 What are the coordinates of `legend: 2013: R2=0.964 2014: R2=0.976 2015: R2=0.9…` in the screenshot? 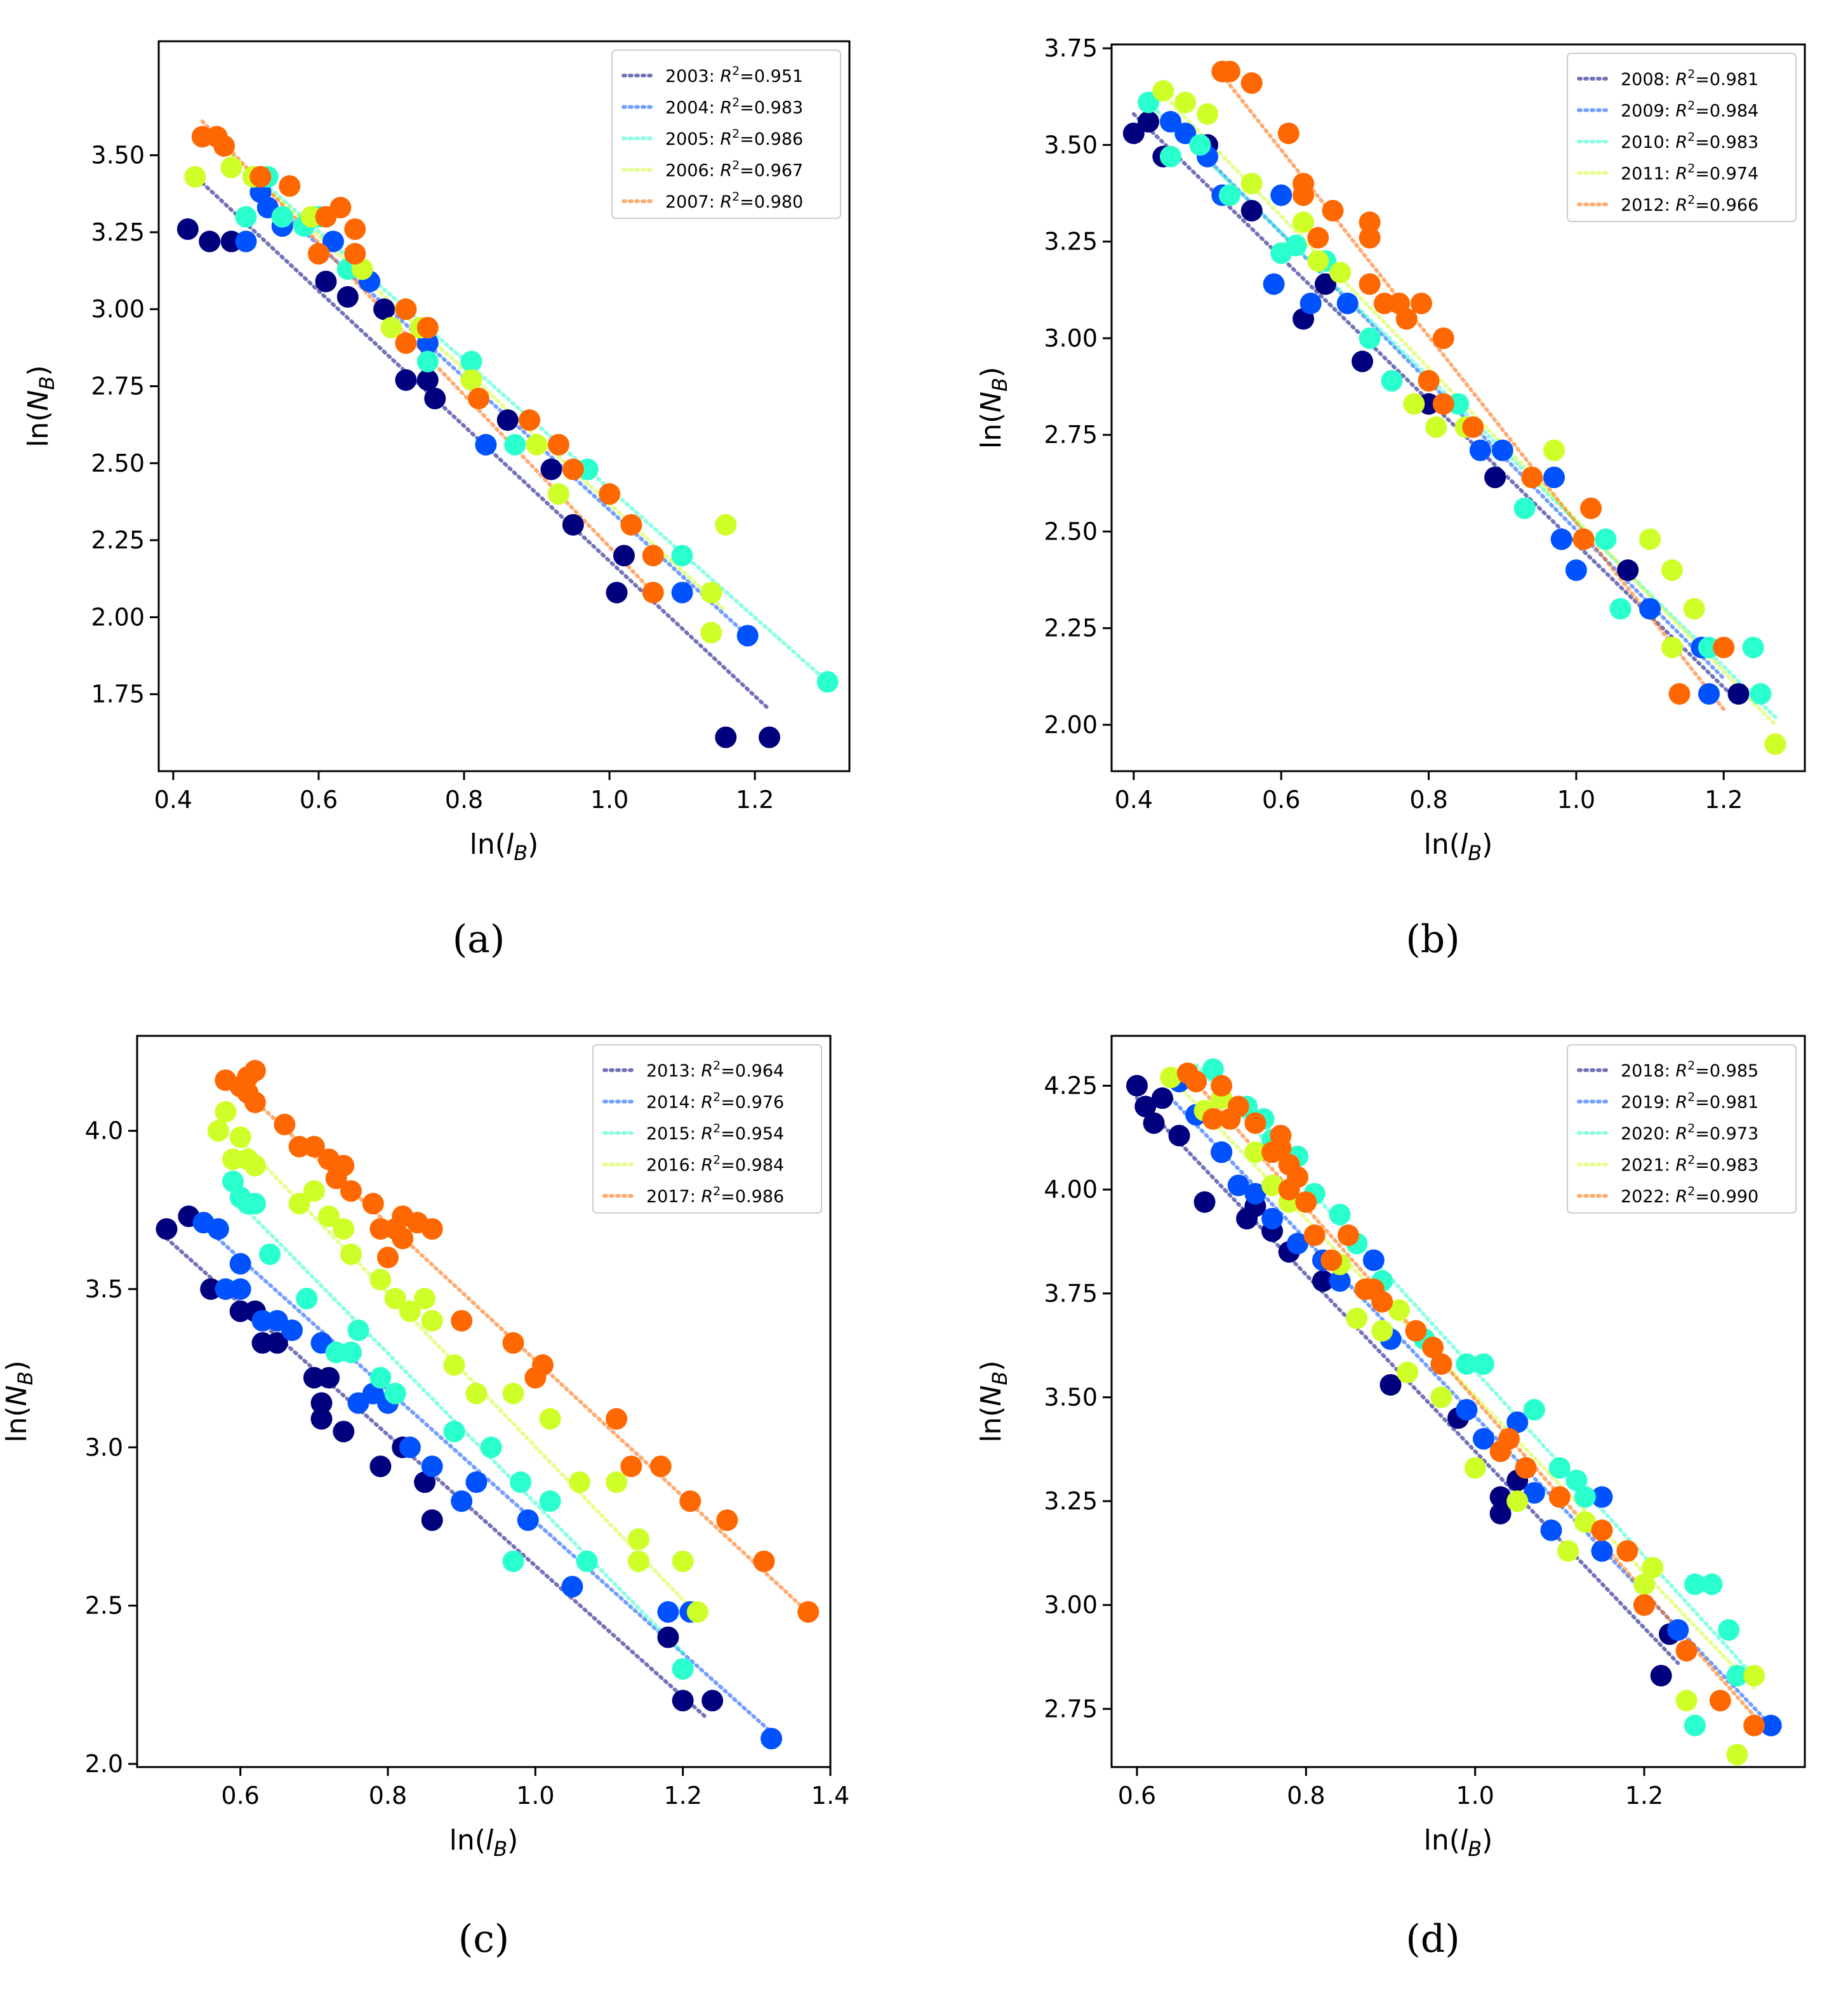 It's located at (707, 1129).